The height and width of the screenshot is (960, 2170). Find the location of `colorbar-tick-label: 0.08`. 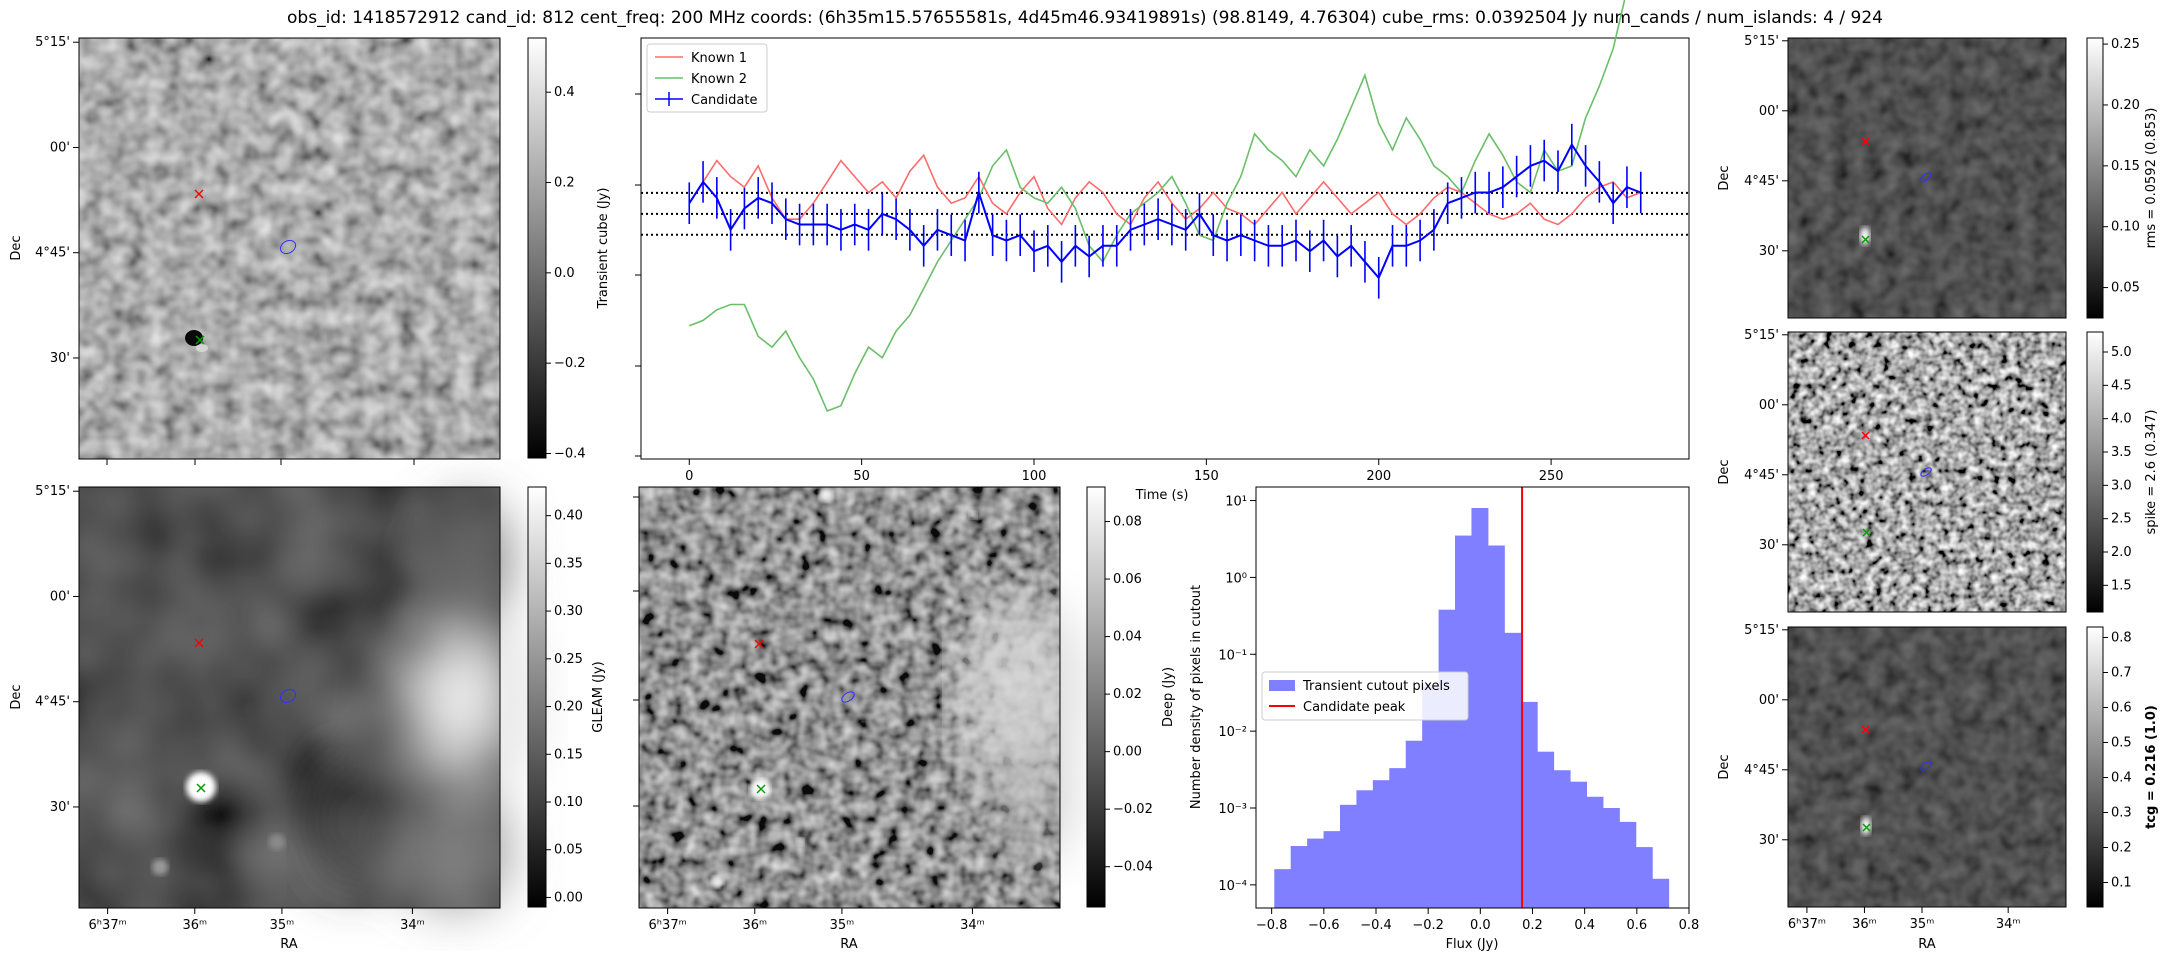

colorbar-tick-label: 0.08 is located at coordinates (1127, 522).